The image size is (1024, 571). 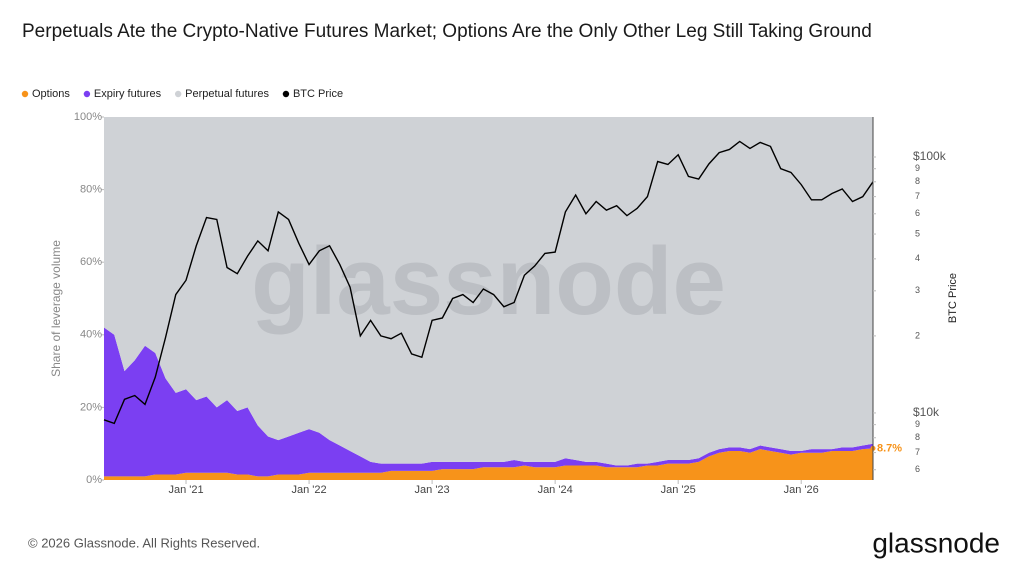 I want to click on x-tick-label: Jan '21, so click(x=185, y=490).